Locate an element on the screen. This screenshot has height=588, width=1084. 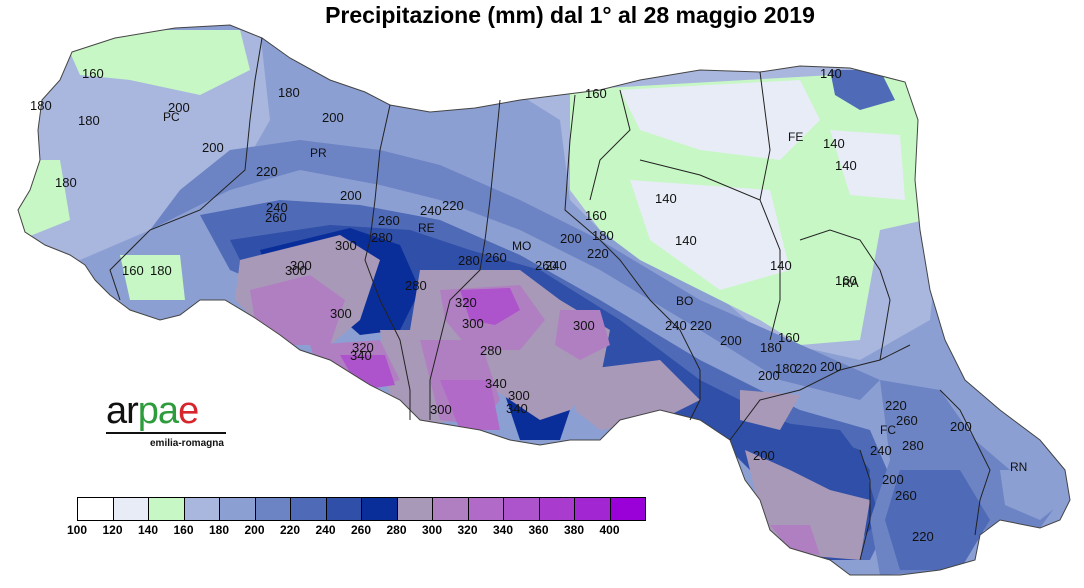
arpae-logo: arpae emilia-romagna is located at coordinates (165, 427).